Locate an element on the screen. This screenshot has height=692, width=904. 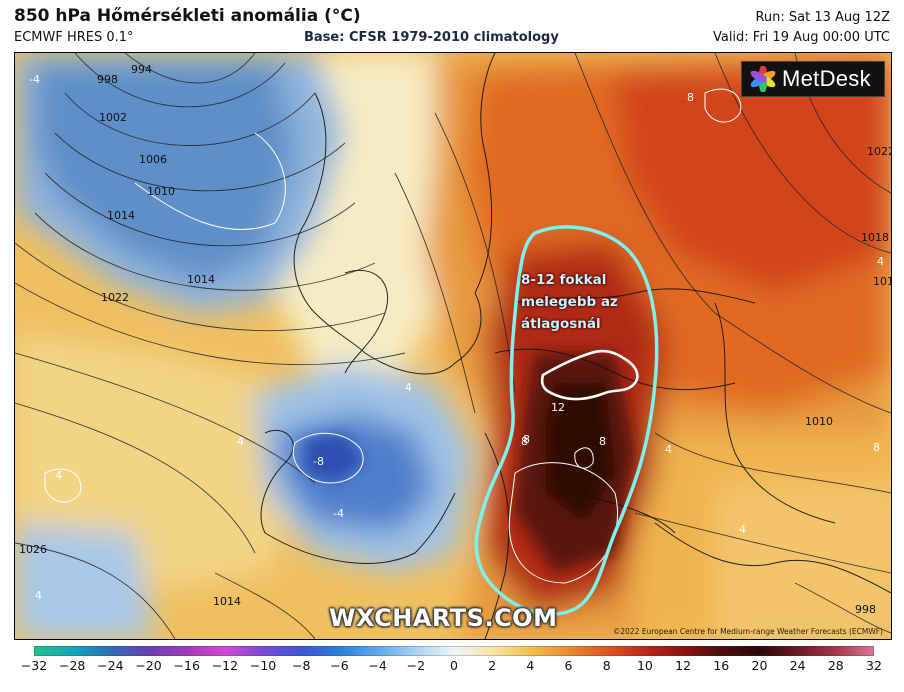
colorbar-tick-label: 12 is located at coordinates (683, 665).